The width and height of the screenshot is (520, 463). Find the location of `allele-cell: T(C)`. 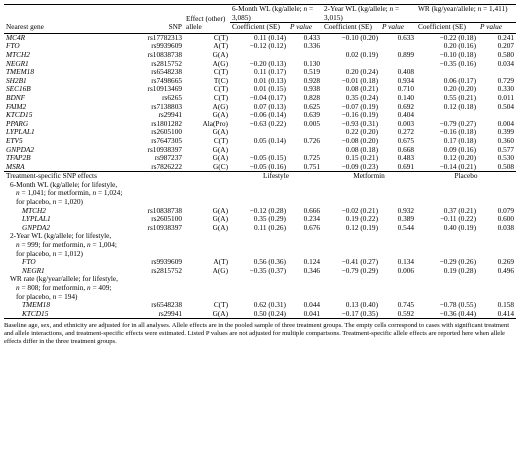

allele-cell: T(C) is located at coordinates (220, 80).